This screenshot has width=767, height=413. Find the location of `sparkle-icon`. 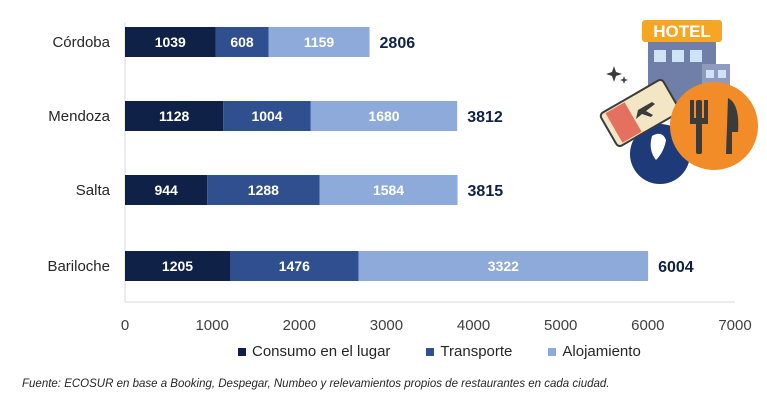

sparkle-icon is located at coordinates (617, 75).